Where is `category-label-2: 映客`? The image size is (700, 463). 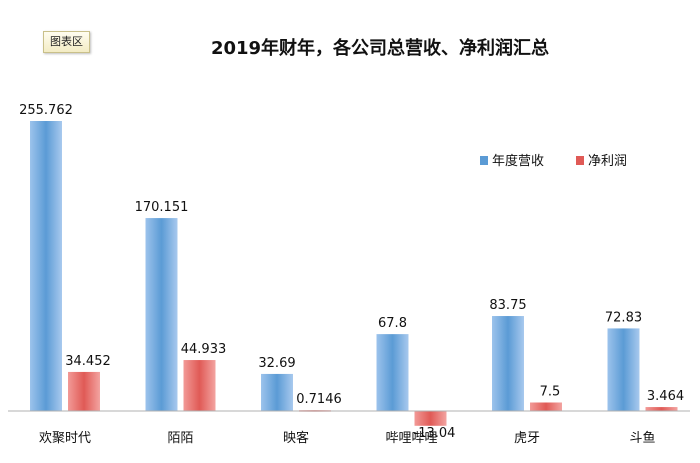 category-label-2: 映客 is located at coordinates (296, 438).